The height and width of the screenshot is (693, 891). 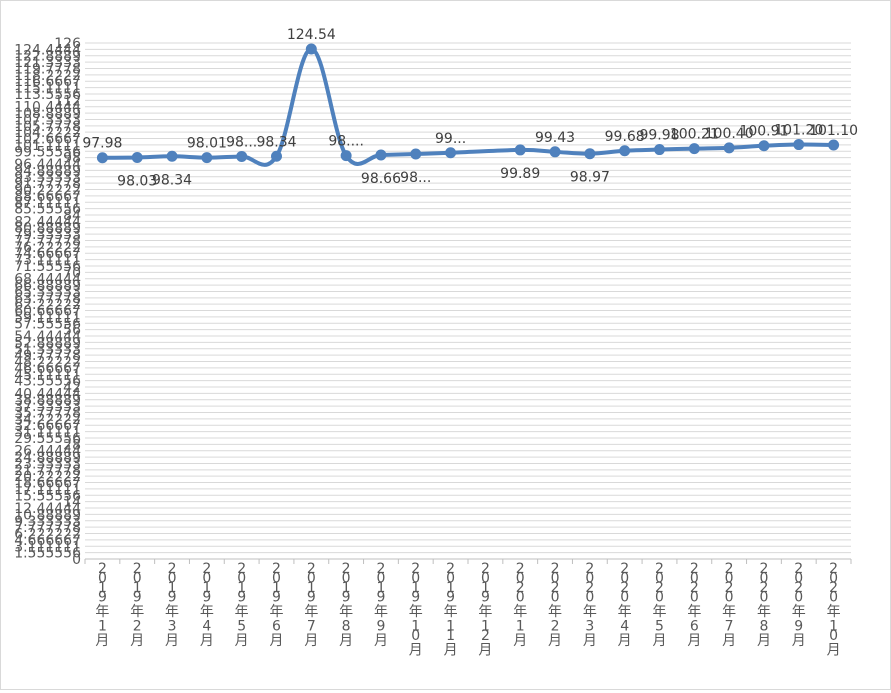 I want to click on y-tick-label: 31.11111, so click(x=47, y=433).